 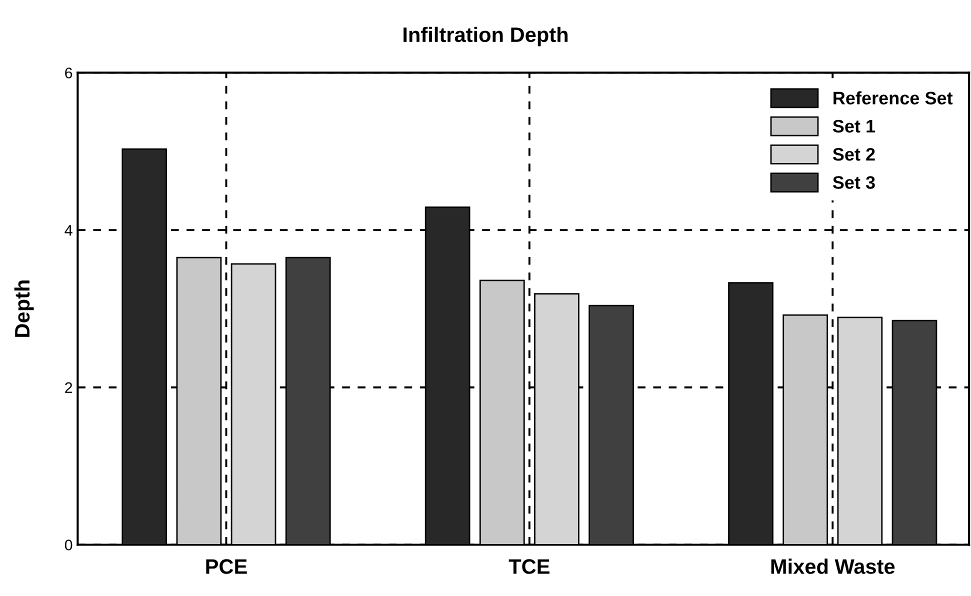 I want to click on legend-label: Reference Set, so click(x=893, y=97).